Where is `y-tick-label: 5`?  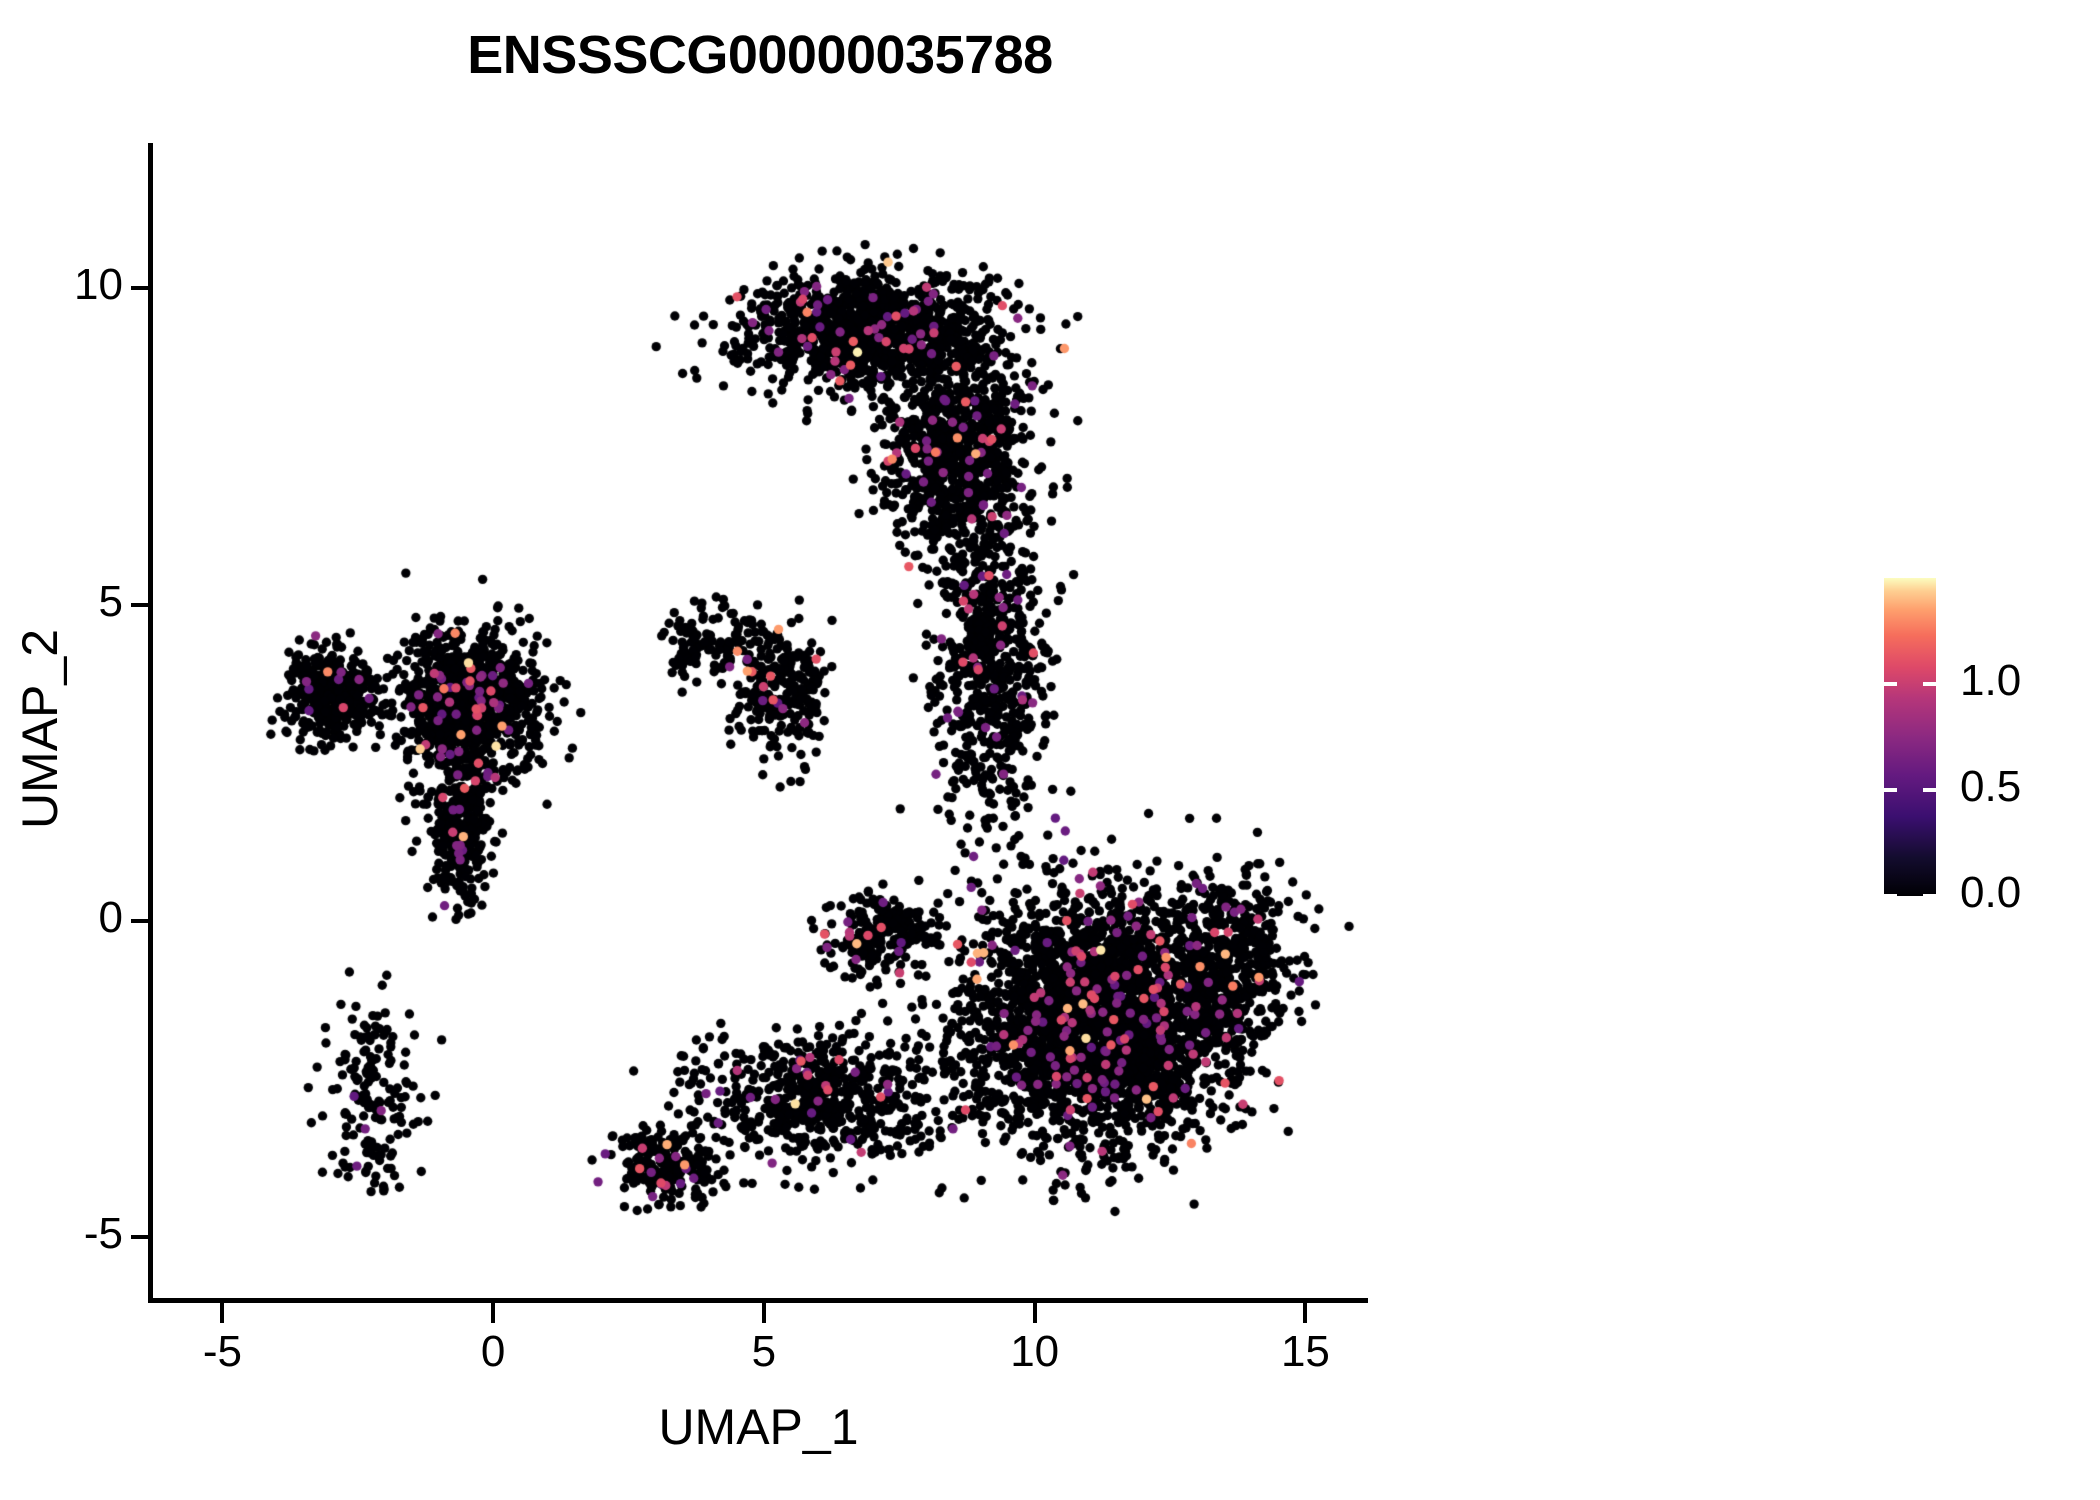 y-tick-label: 5 is located at coordinates (110, 601).